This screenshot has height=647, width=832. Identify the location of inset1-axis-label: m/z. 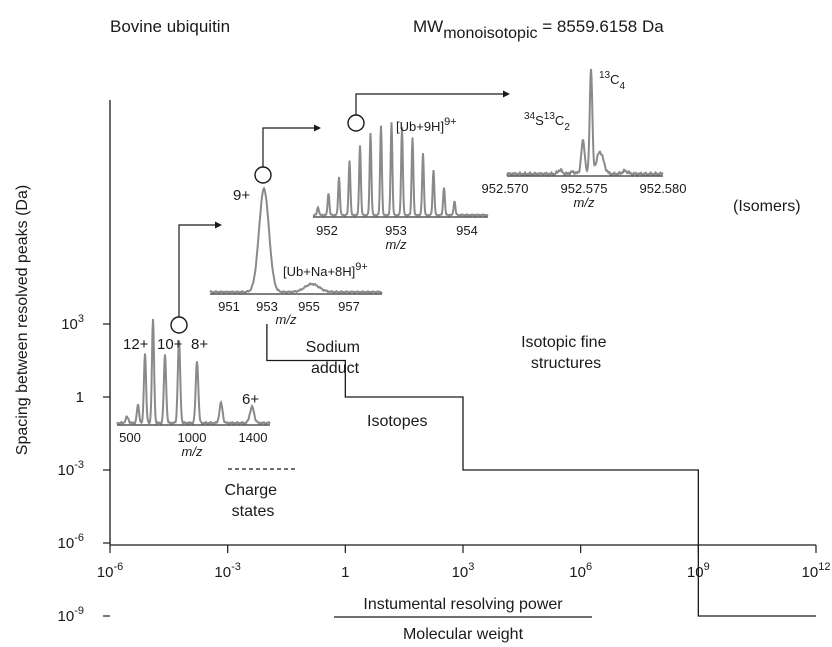
(192, 451).